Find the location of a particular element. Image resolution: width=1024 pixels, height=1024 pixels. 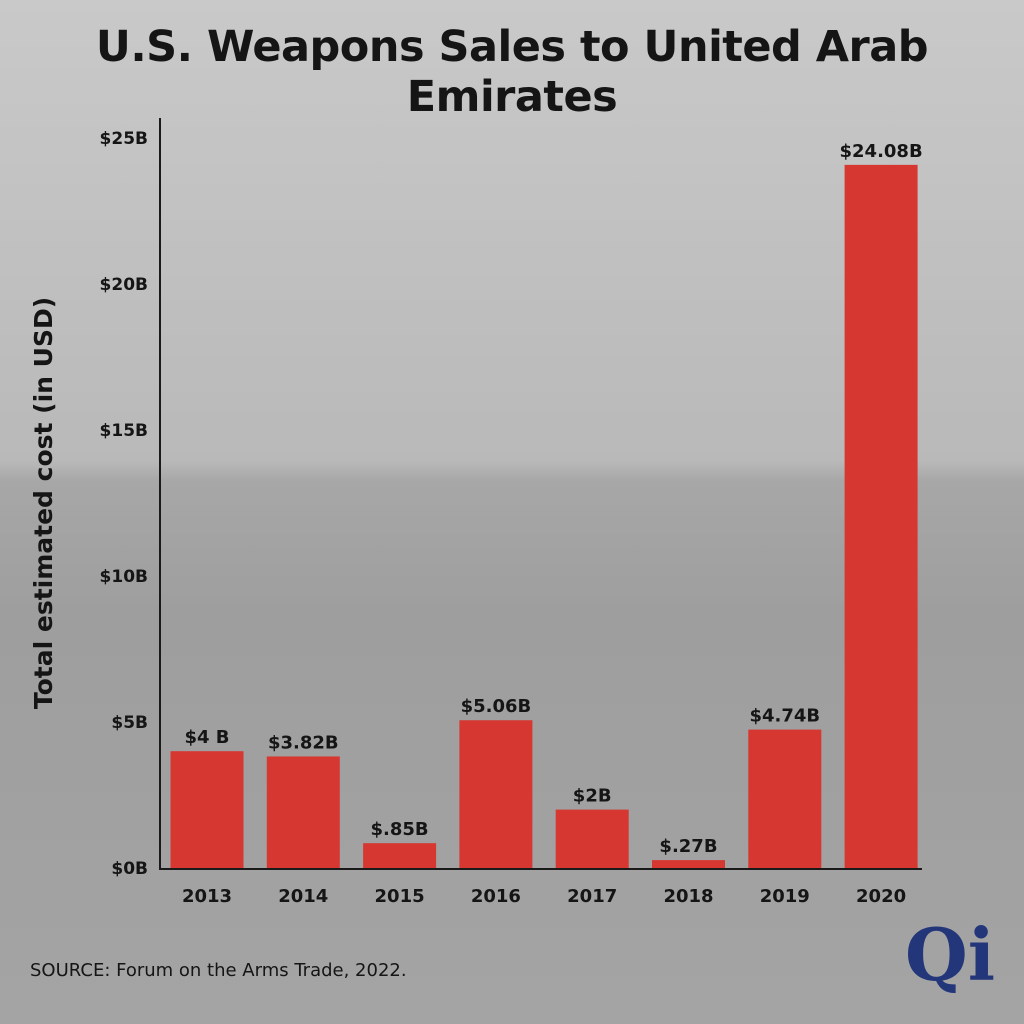

bar-2019 is located at coordinates (785, 798).